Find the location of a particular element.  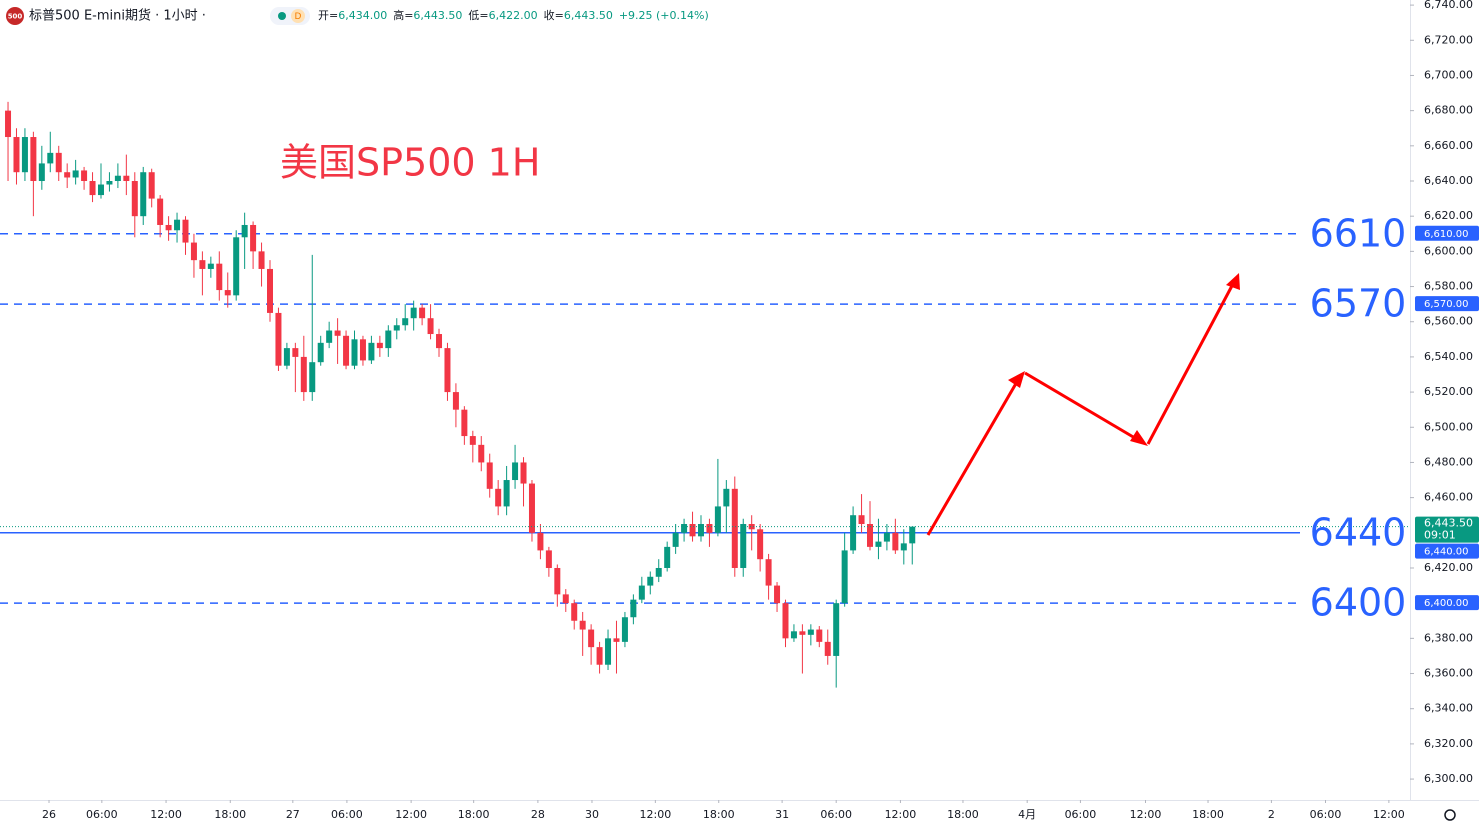

settings-icon is located at coordinates (1450, 815).